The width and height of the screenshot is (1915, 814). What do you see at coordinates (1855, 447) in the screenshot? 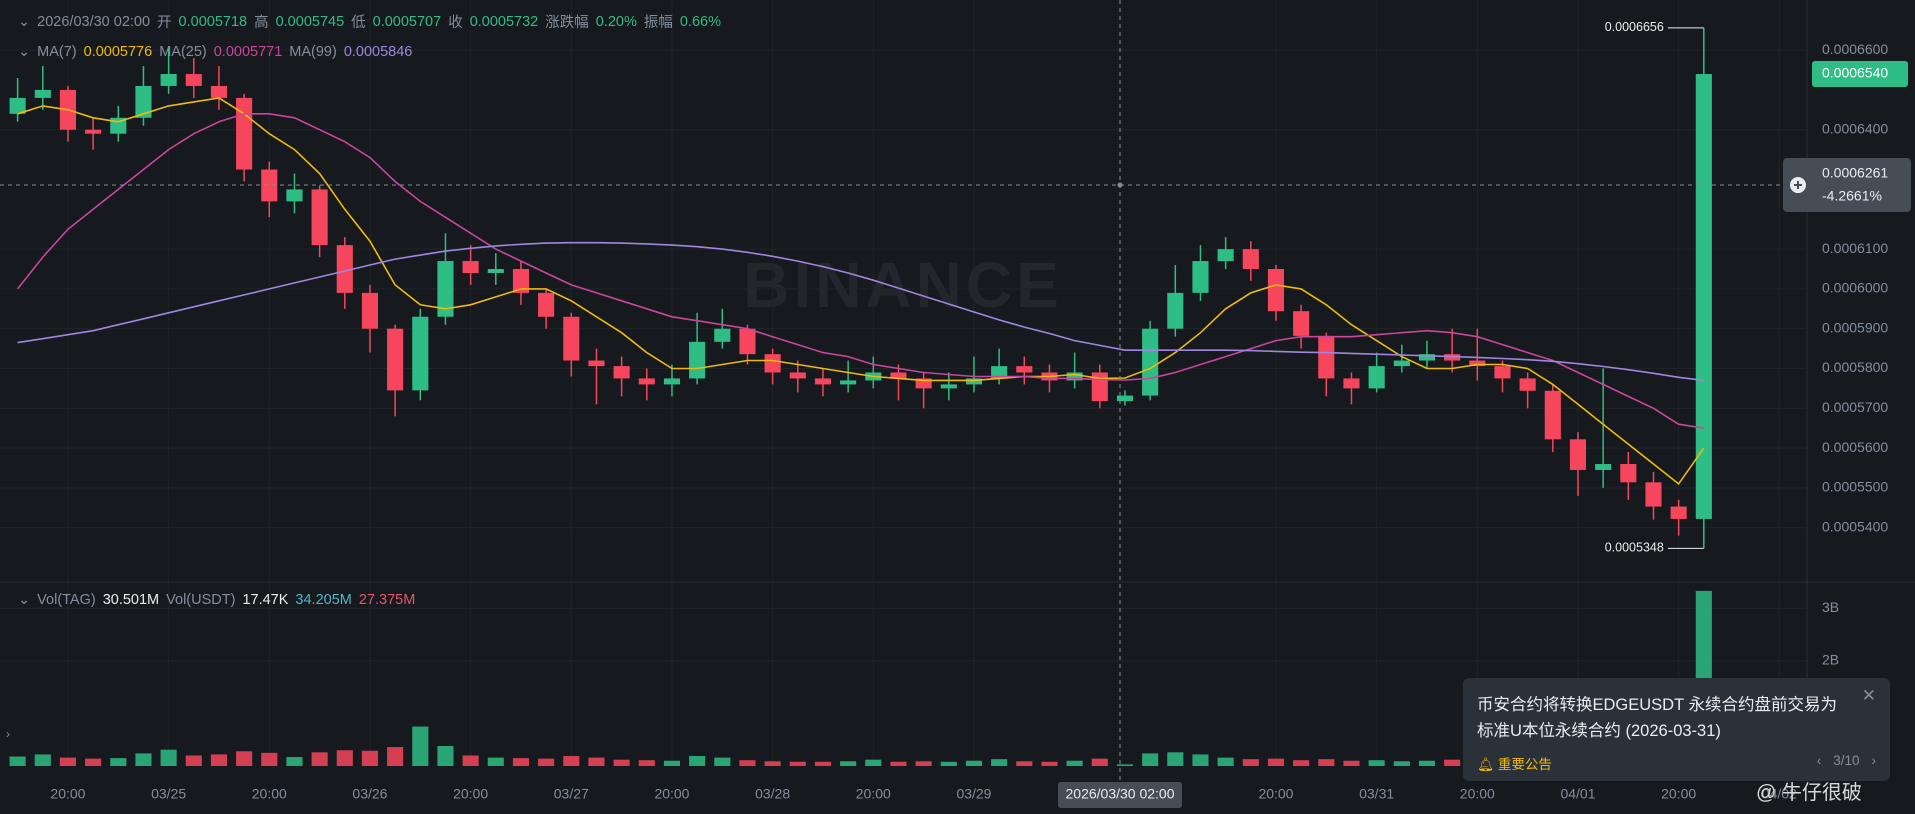
I see `y-tick-label: 0.0005600` at bounding box center [1855, 447].